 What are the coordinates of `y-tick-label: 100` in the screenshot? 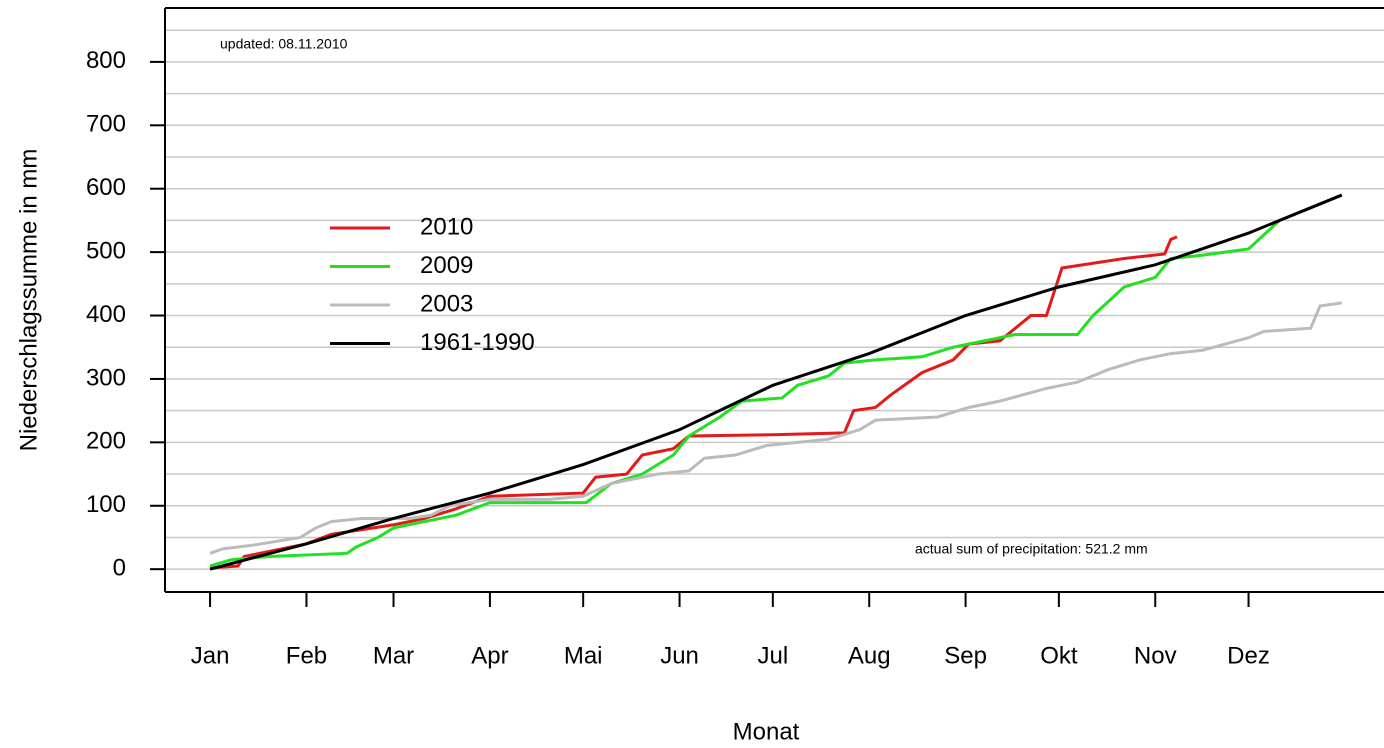 It's located at (106, 504).